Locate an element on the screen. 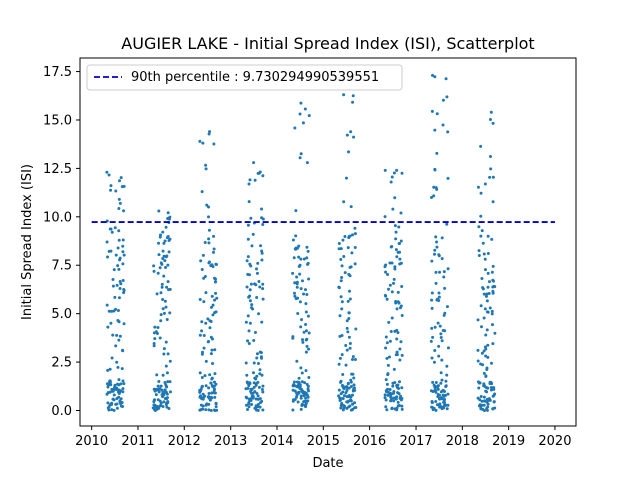  x-tick-label: 2015 is located at coordinates (323, 441).